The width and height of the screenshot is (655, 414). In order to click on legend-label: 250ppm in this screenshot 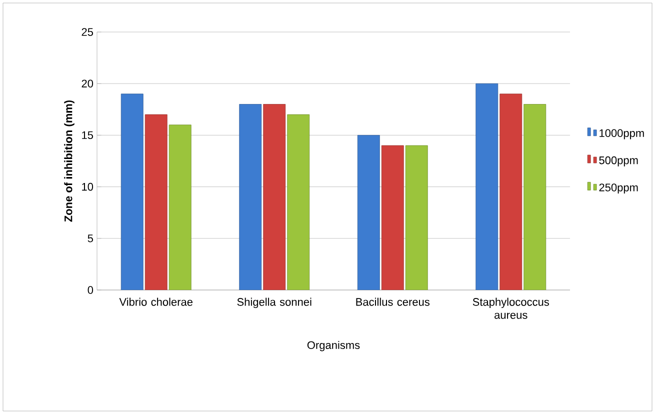, I will do `click(618, 189)`.